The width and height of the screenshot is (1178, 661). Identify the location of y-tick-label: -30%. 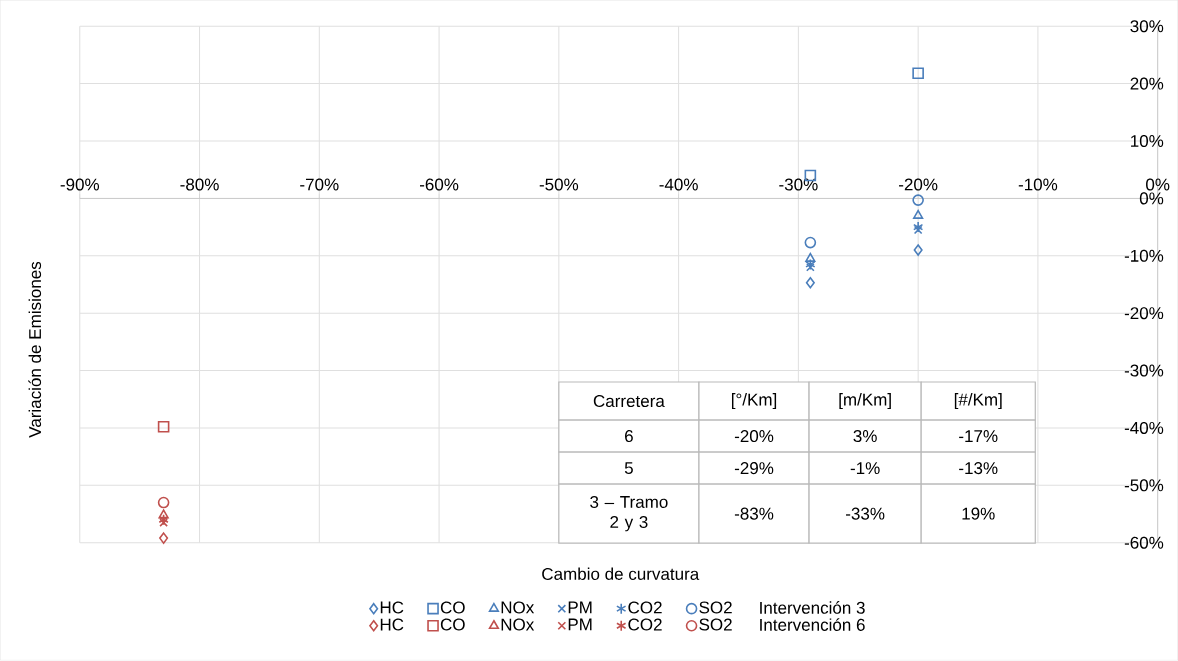
(1144, 370).